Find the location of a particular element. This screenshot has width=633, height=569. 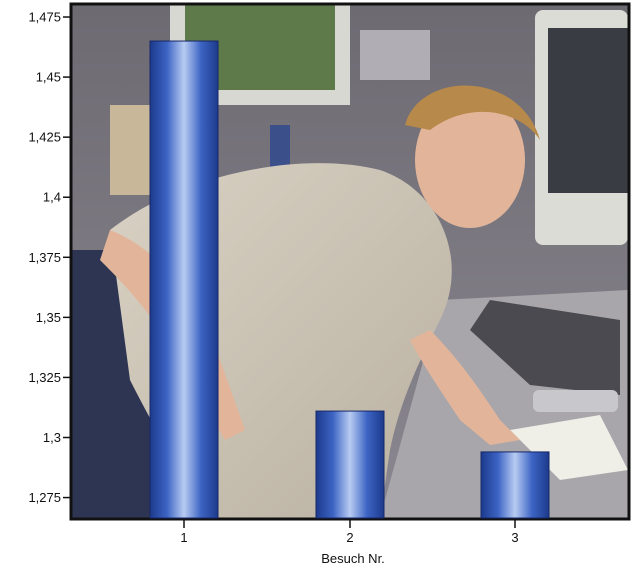

y-axis: 1,275 1,3 1,325 1,35 1,375 1,4 1,425 1,45 1,475 is located at coordinates (50, 257).